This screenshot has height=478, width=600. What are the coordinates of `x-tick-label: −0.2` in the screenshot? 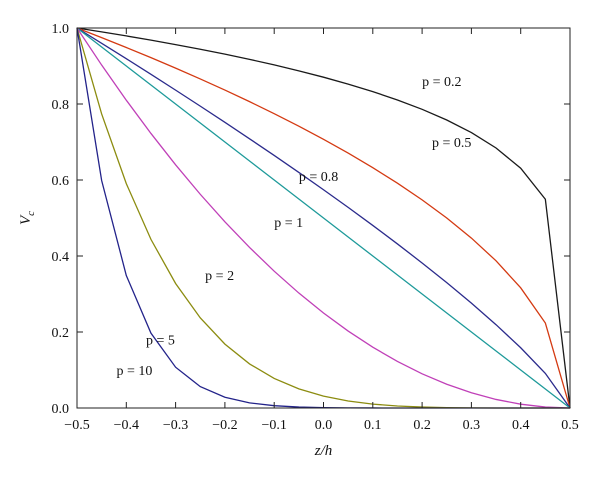 It's located at (224, 425).